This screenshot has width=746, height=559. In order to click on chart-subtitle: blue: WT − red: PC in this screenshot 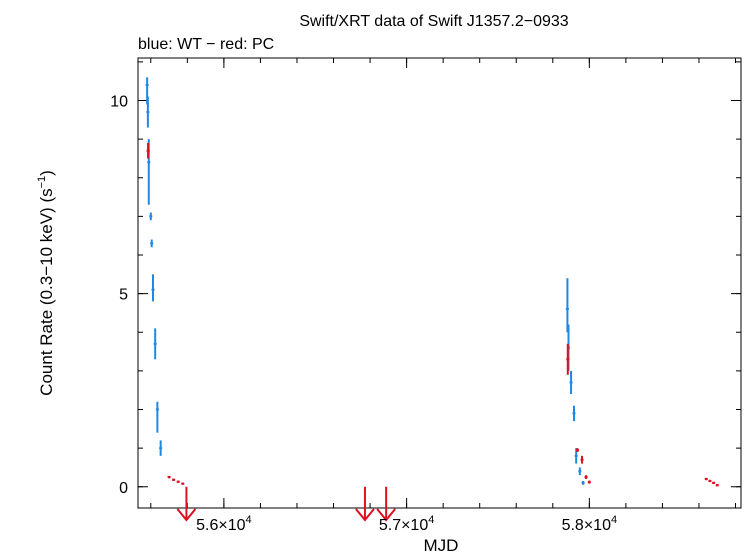, I will do `click(206, 44)`.